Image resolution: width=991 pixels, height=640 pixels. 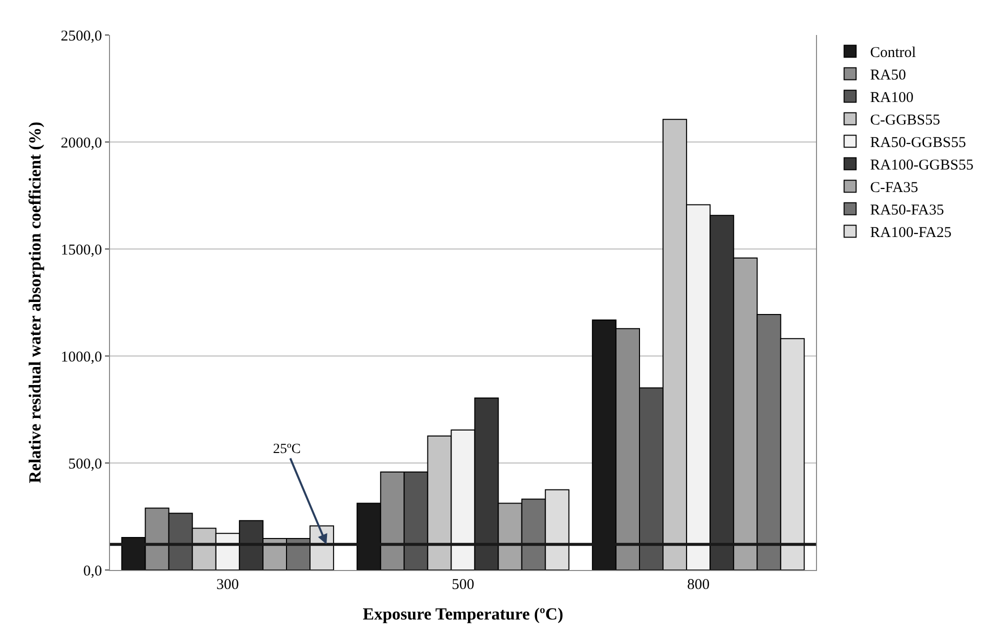 I want to click on ref-line-label: 25ºC, so click(x=287, y=449).